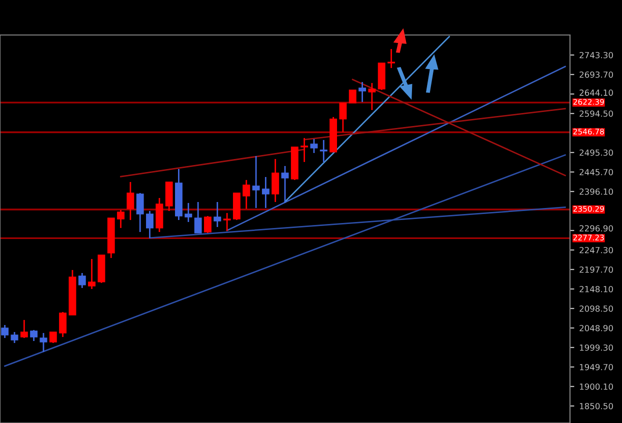 Image resolution: width=622 pixels, height=423 pixels. I want to click on y-tick-label: 2247.30, so click(596, 250).